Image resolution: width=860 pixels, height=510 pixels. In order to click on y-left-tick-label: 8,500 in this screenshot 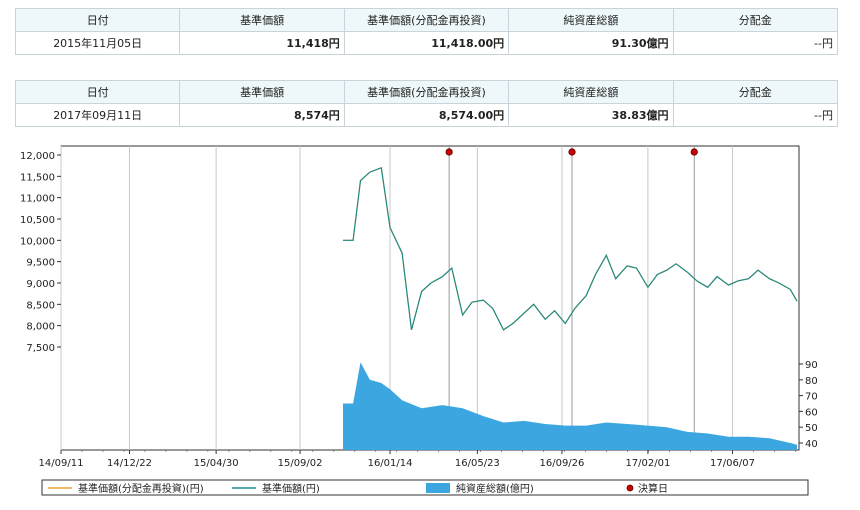, I will do `click(40, 305)`.